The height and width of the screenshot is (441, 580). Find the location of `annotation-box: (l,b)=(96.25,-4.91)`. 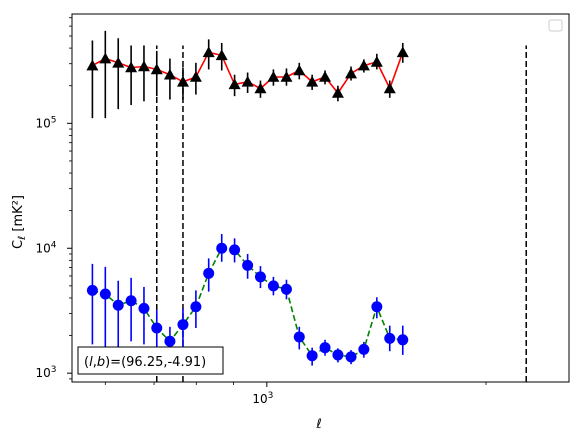

annotation-box: (l,b)=(96.25,-4.91) is located at coordinates (150, 360).